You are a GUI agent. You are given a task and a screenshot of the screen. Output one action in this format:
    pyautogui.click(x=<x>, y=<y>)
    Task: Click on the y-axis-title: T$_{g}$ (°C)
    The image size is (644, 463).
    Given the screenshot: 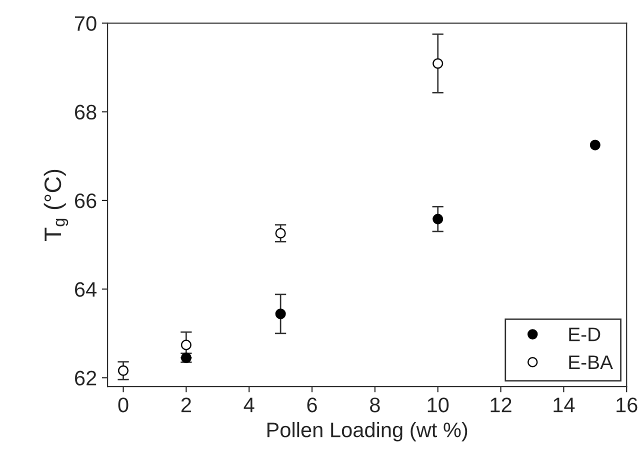 What is the action you would take?
    pyautogui.click(x=56, y=206)
    